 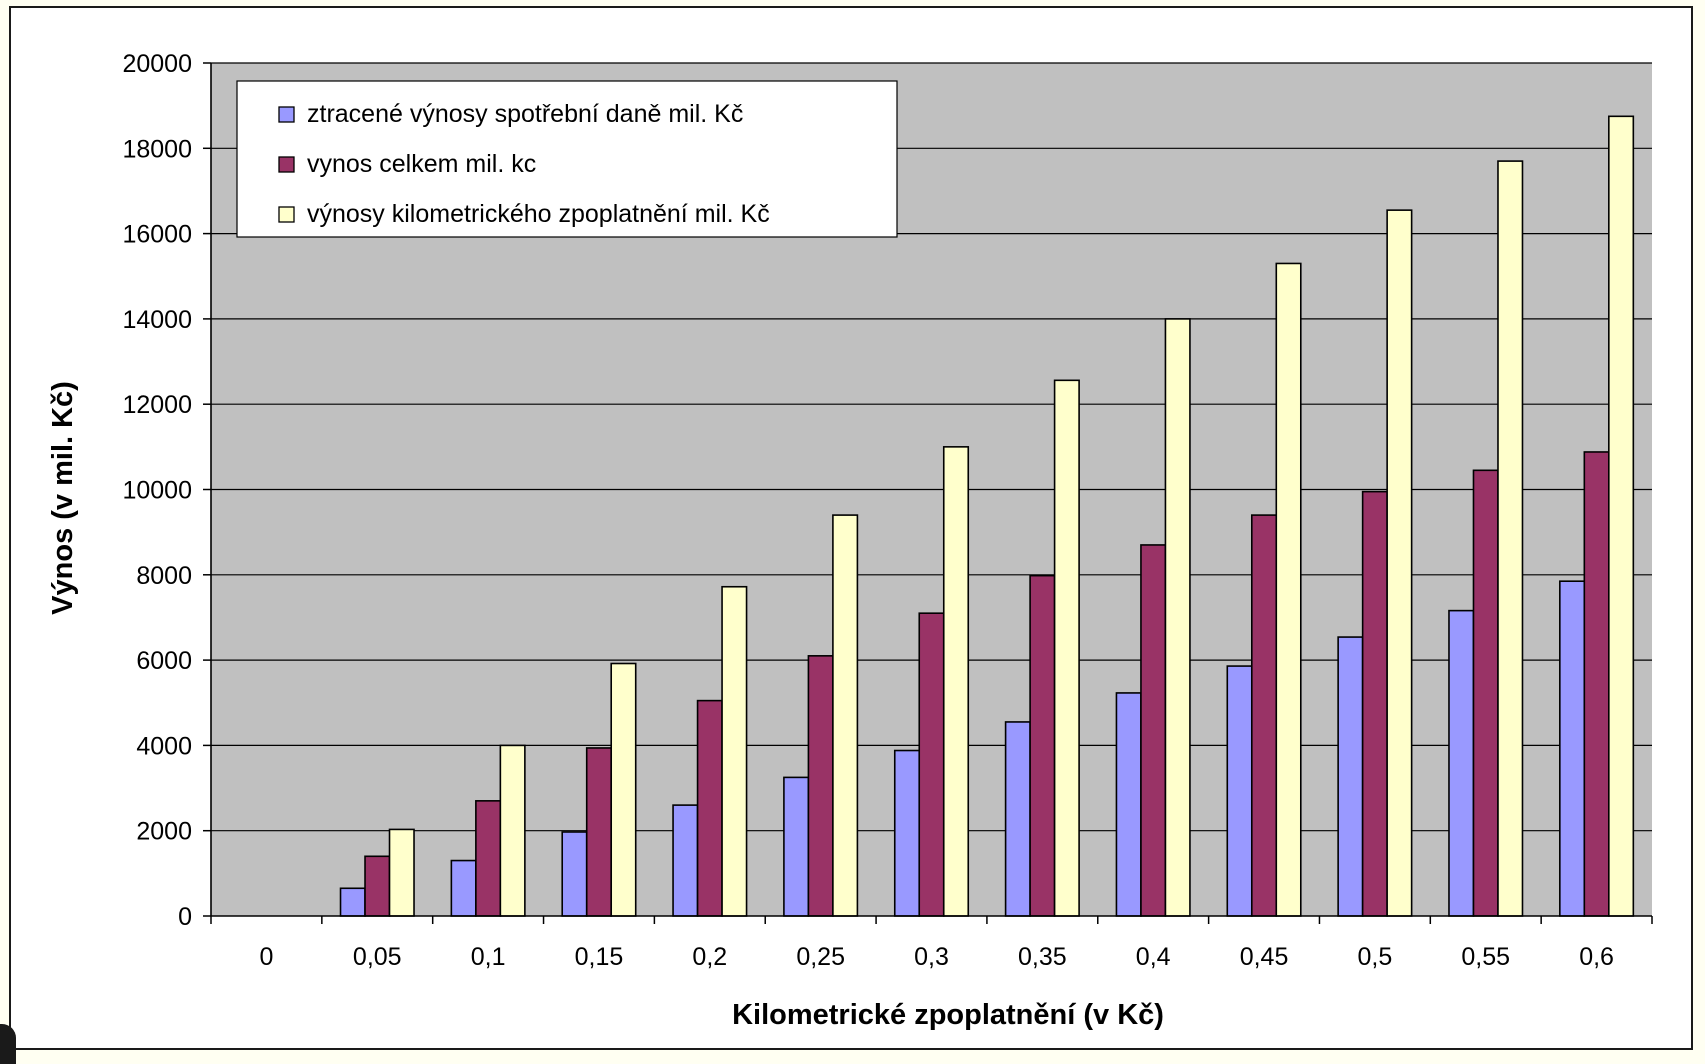 What do you see at coordinates (157, 320) in the screenshot?
I see `y-tick-label: 14000` at bounding box center [157, 320].